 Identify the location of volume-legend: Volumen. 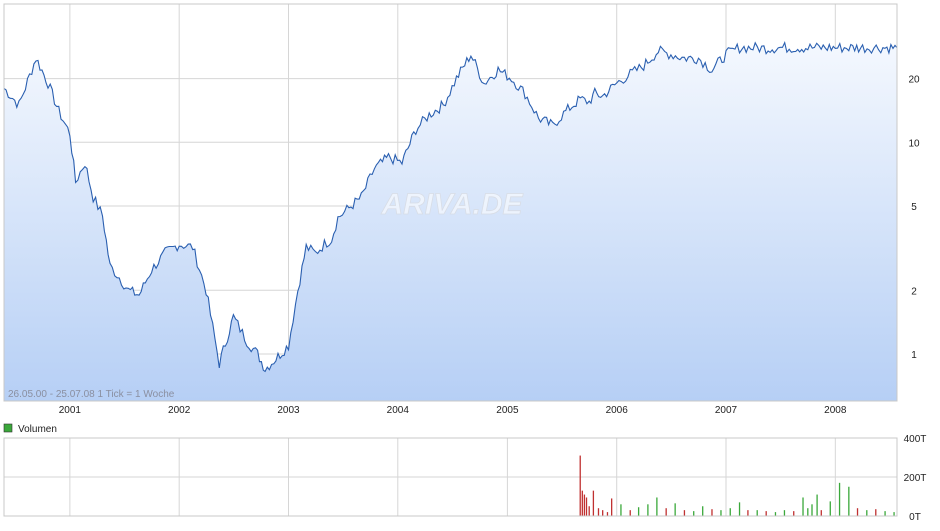
(30, 429).